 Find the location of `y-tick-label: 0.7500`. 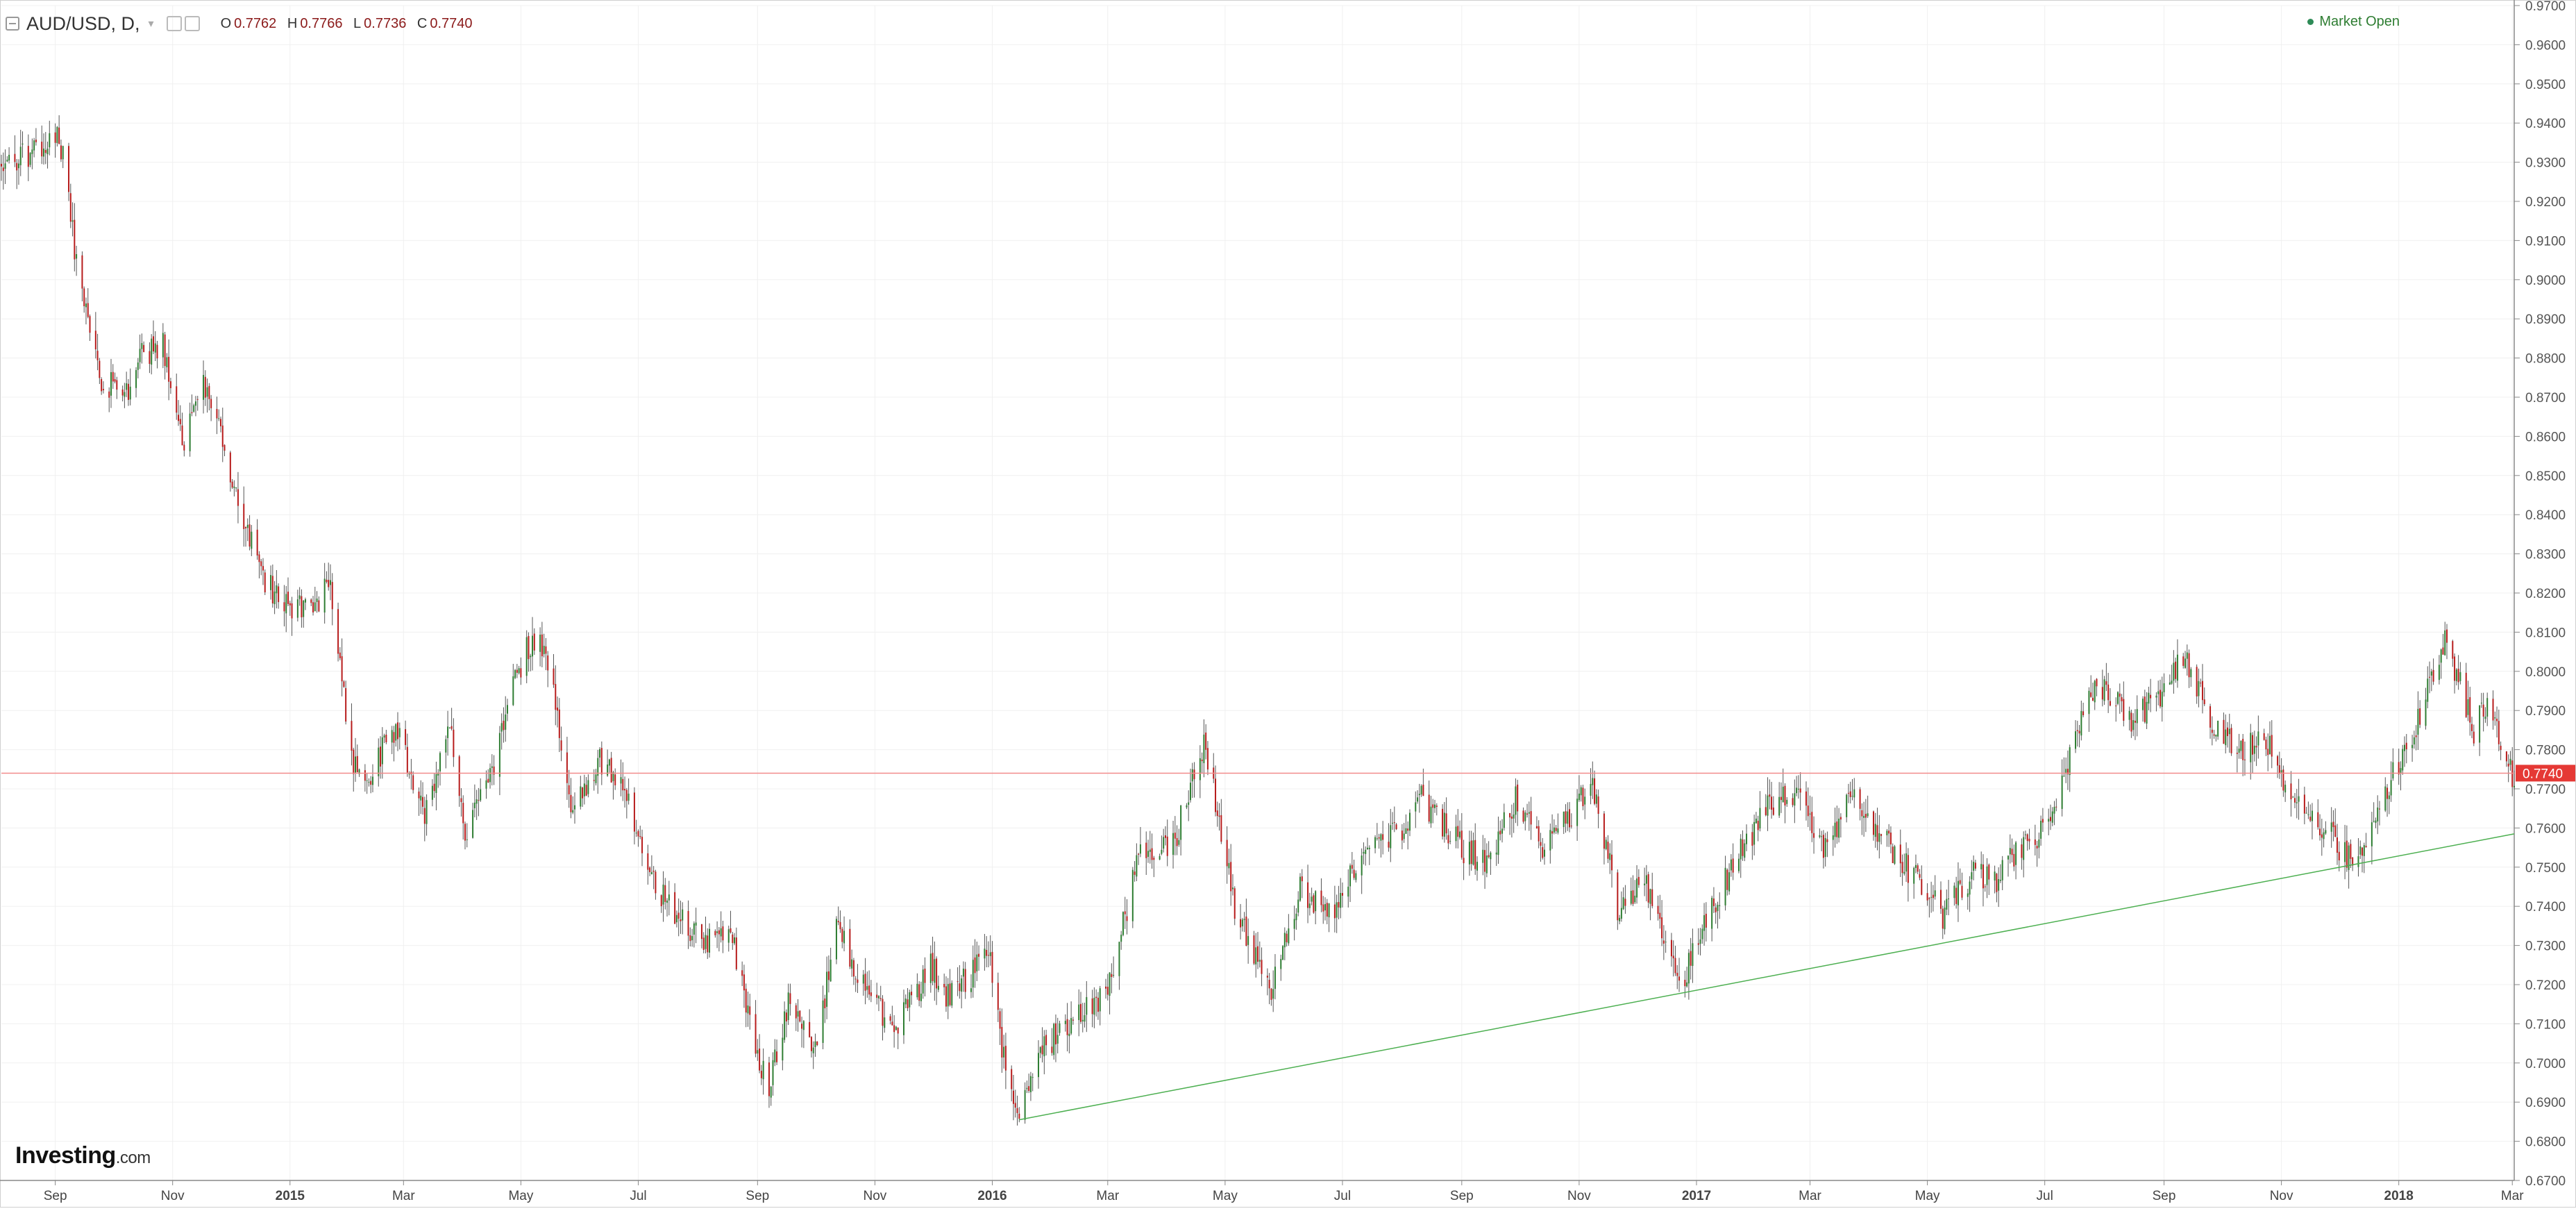

y-tick-label: 0.7500 is located at coordinates (2545, 868).